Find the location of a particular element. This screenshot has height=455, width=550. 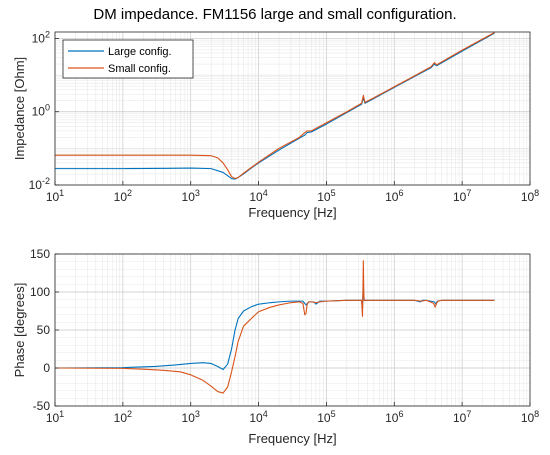

phase-ytick-label: 150 is located at coordinates (40, 254).